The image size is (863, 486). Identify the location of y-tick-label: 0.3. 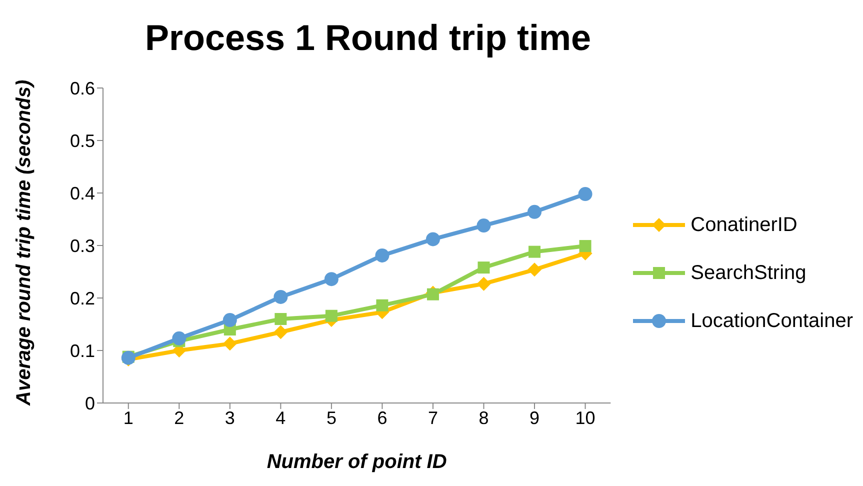
(82, 246).